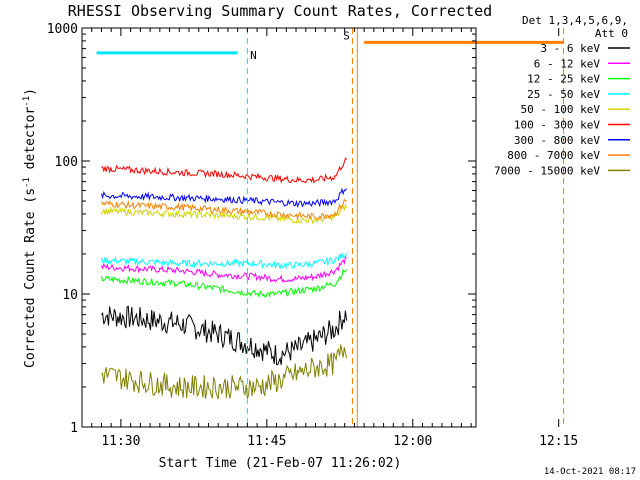  I want to click on x-tick-label: 12:00, so click(412, 441).